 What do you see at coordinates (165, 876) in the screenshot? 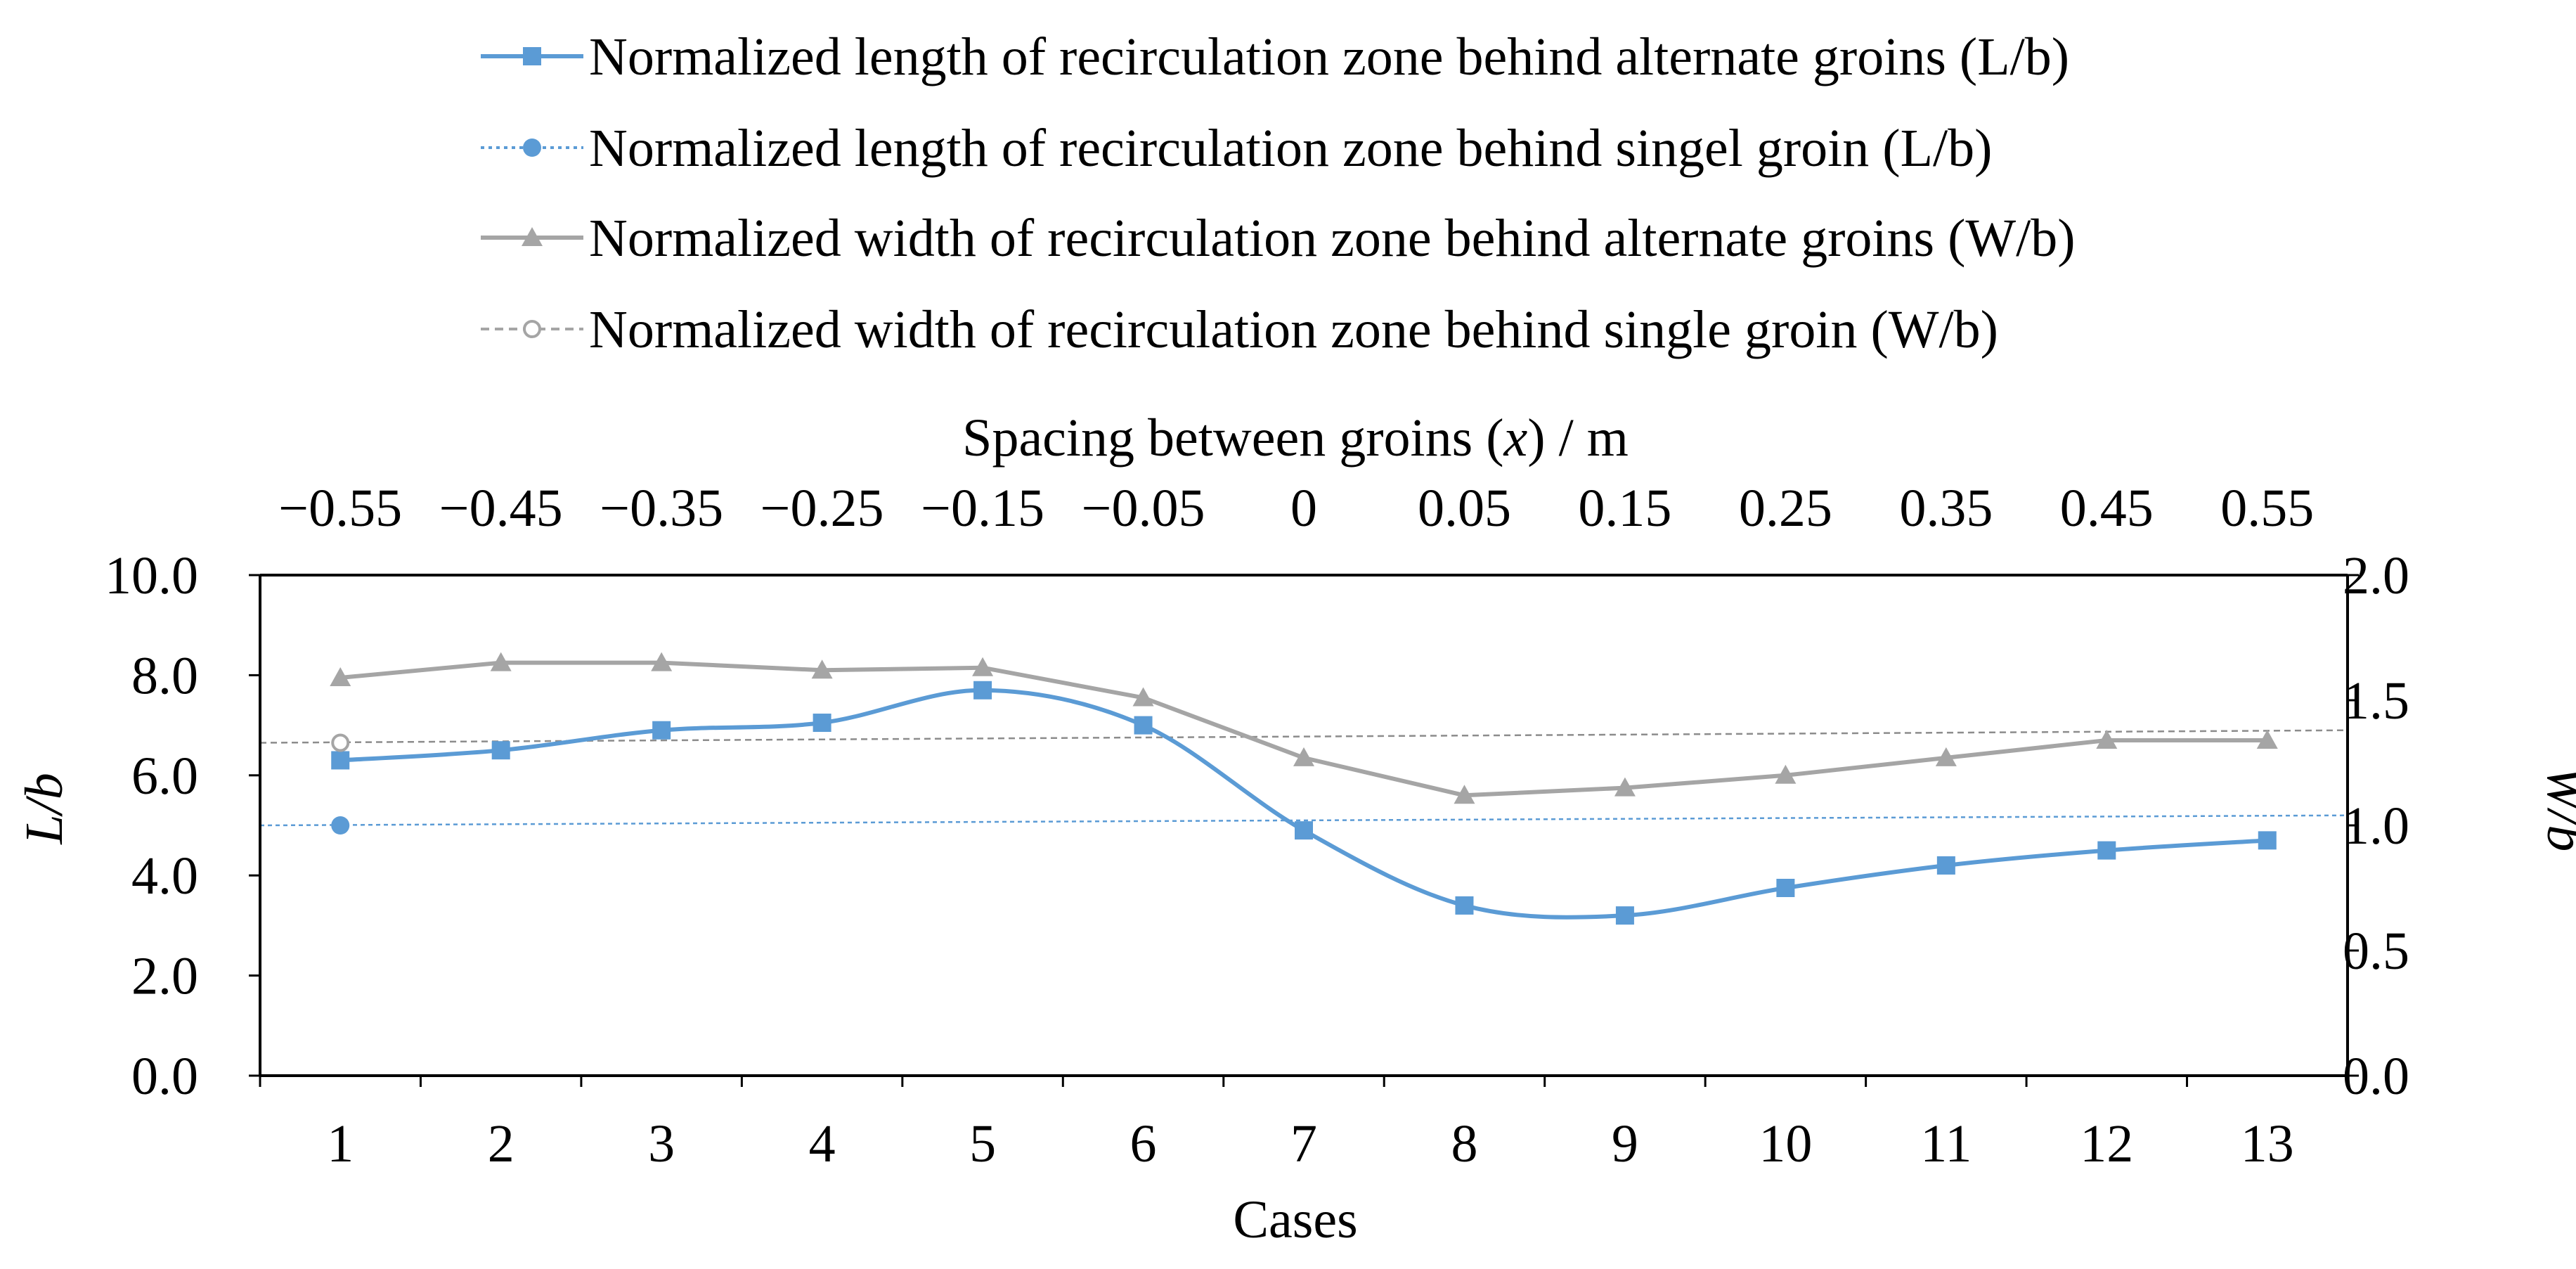
I see `y-tick-label: 4.0` at bounding box center [165, 876].